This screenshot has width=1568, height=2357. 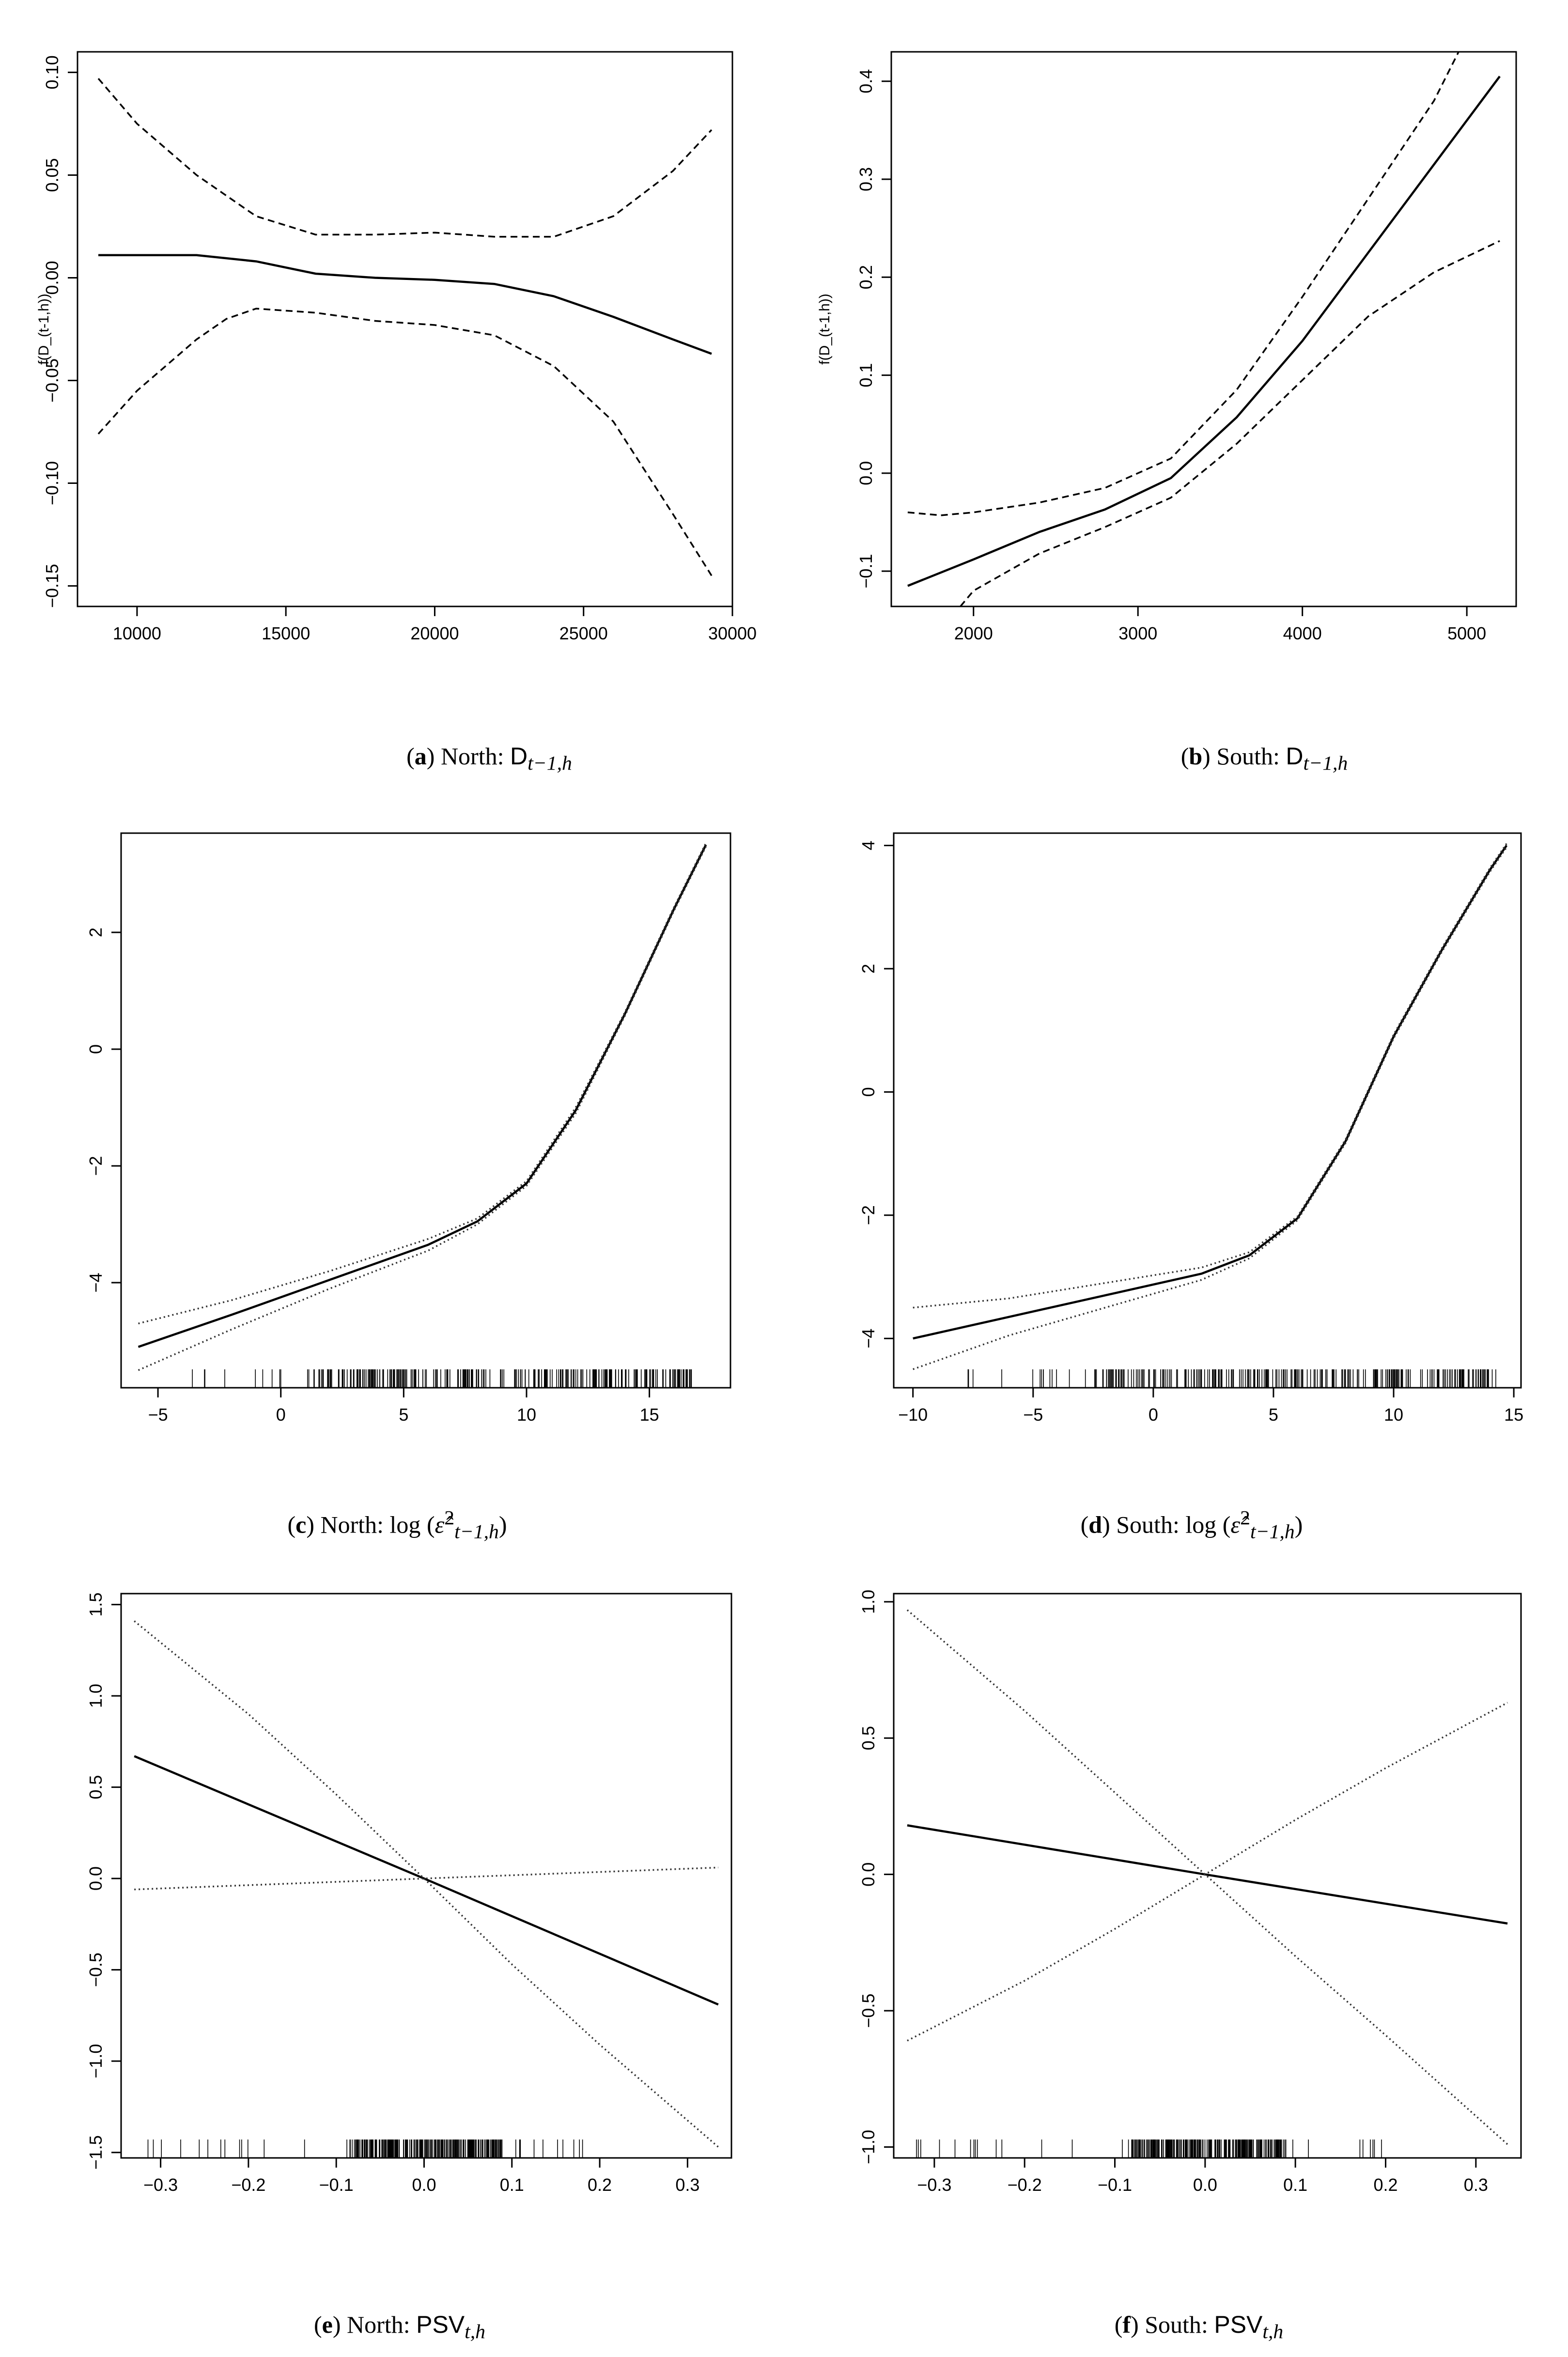 What do you see at coordinates (137, 633) in the screenshot?
I see `x-tick-label: 10000` at bounding box center [137, 633].